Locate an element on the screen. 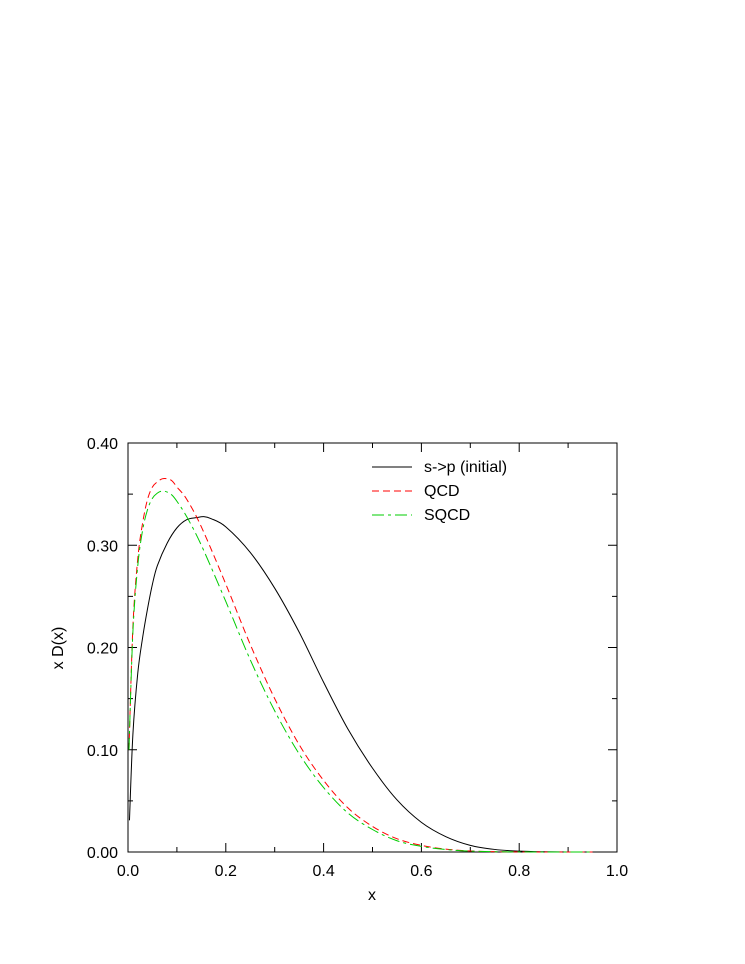 The image size is (745, 964). y-tick-label: 0.10 is located at coordinates (102, 751).